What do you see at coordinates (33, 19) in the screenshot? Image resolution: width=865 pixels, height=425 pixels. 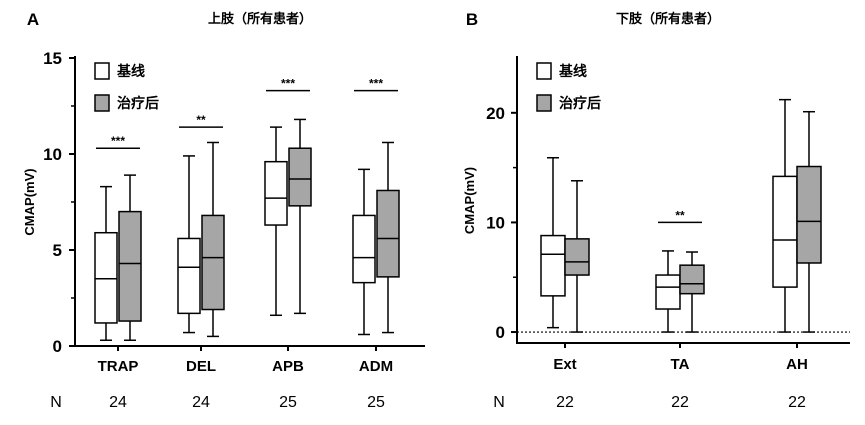 I see `panel-label: A` at bounding box center [33, 19].